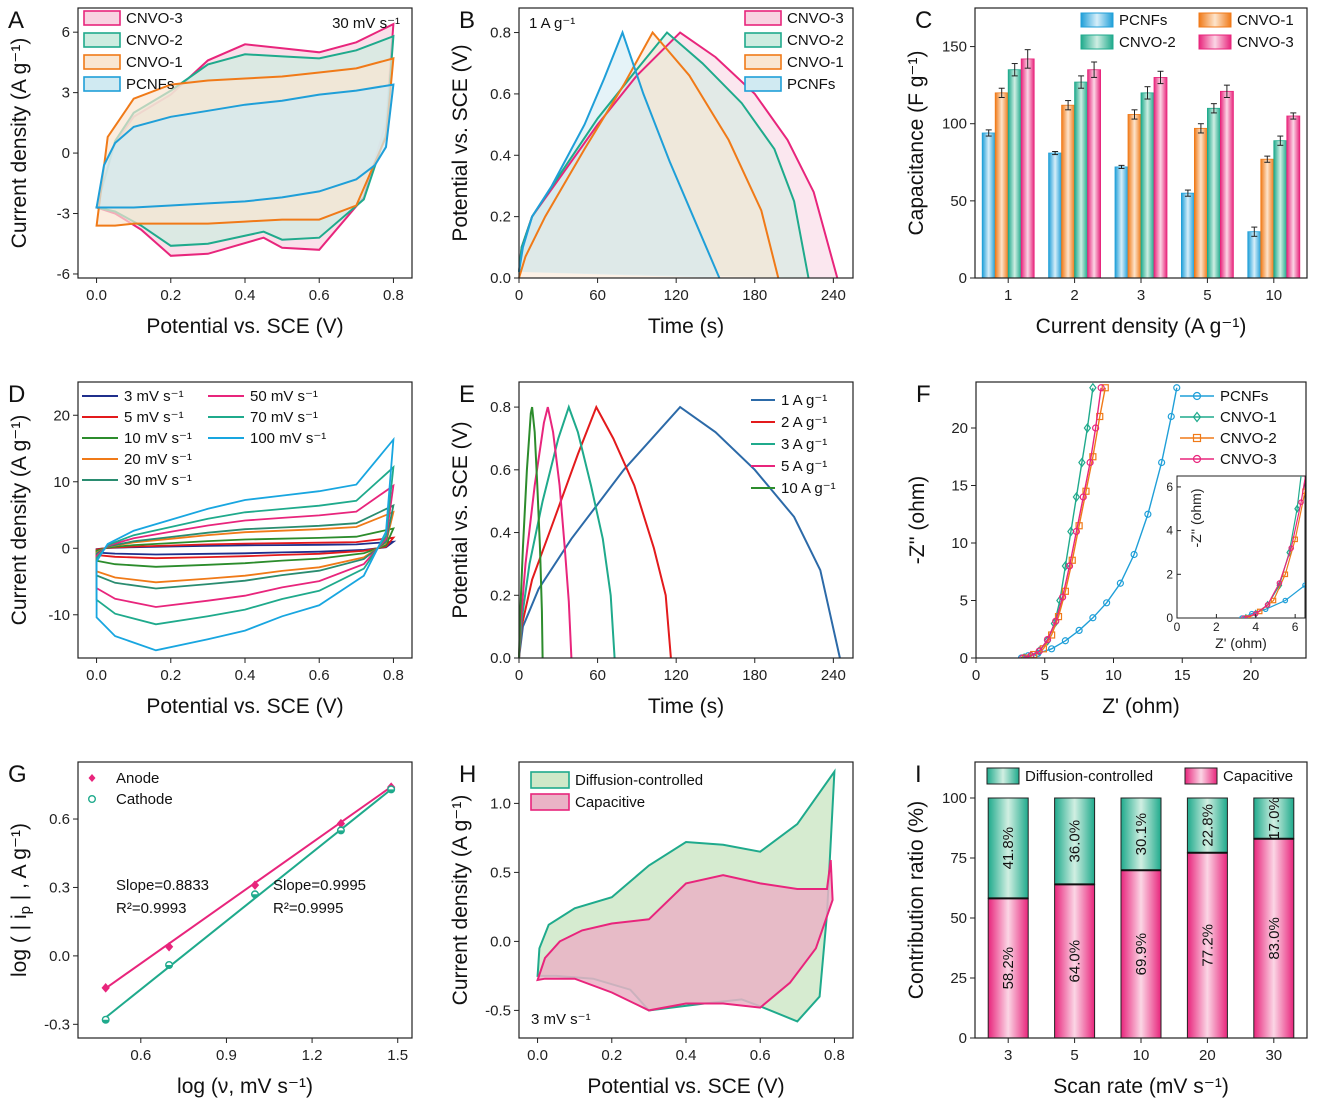 The image size is (1321, 1101). I want to click on x-tick-label: 0.8, so click(393, 675).